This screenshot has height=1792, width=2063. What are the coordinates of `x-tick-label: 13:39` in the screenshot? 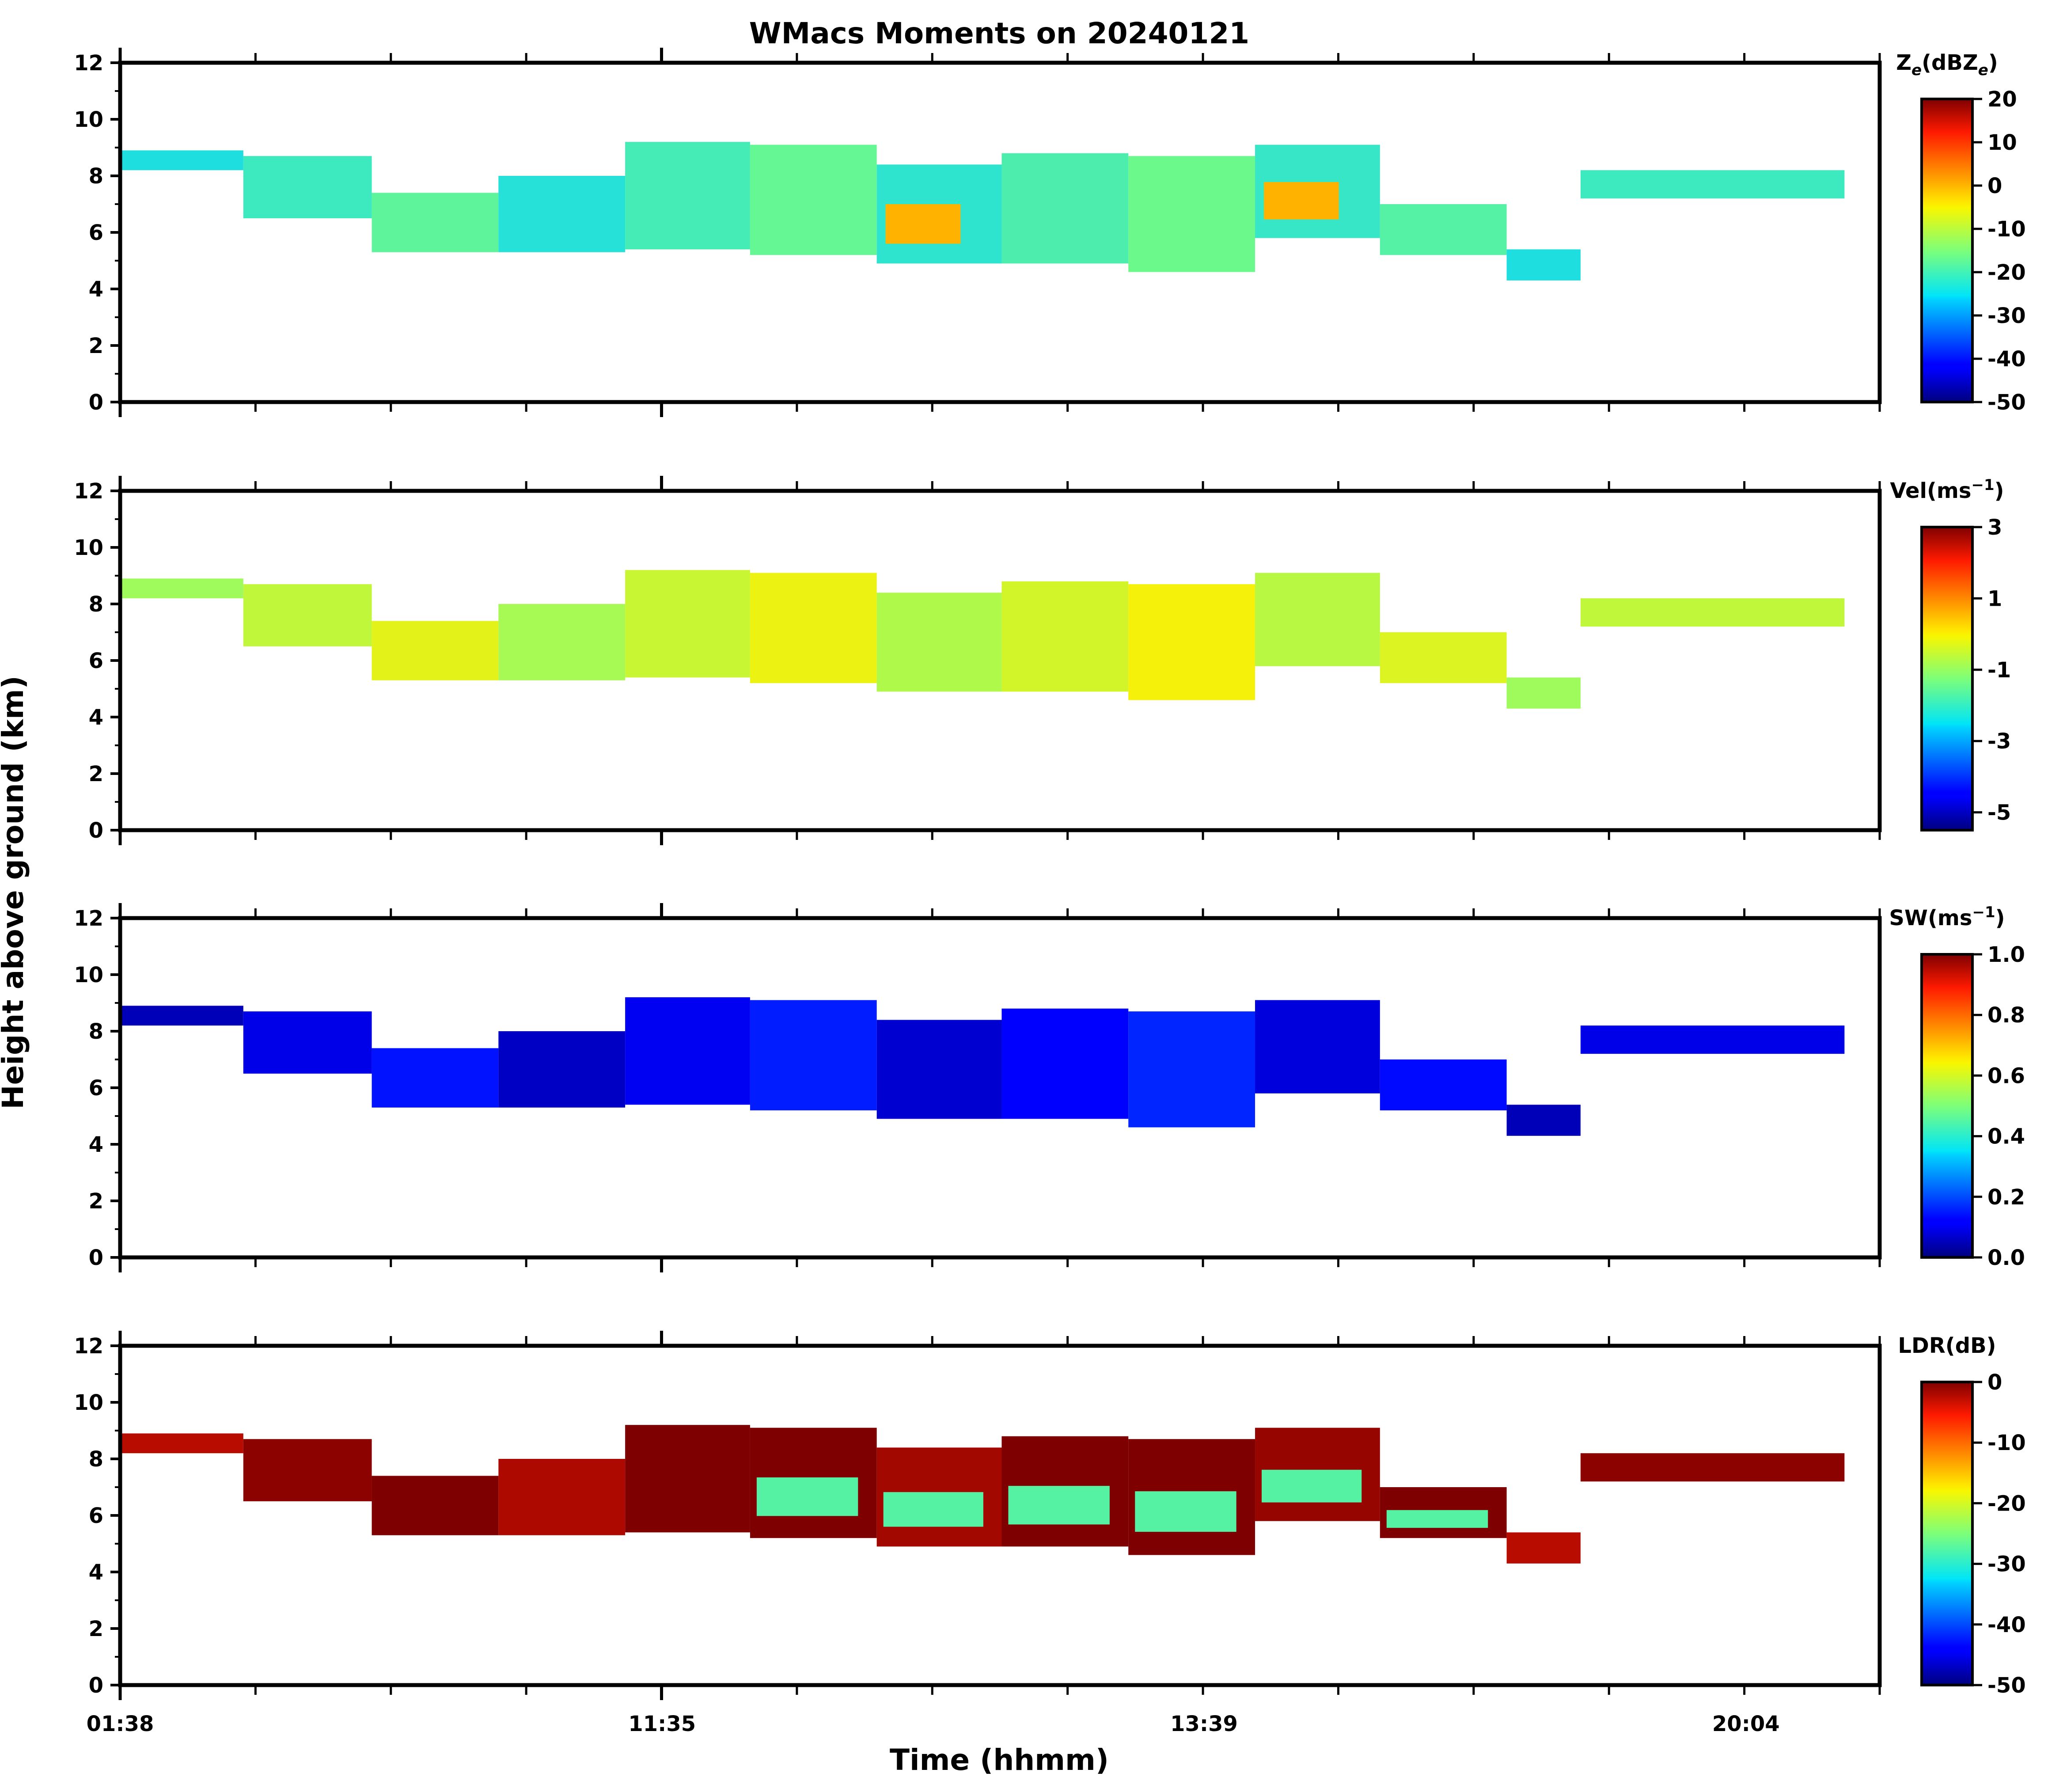 It's located at (1204, 1724).